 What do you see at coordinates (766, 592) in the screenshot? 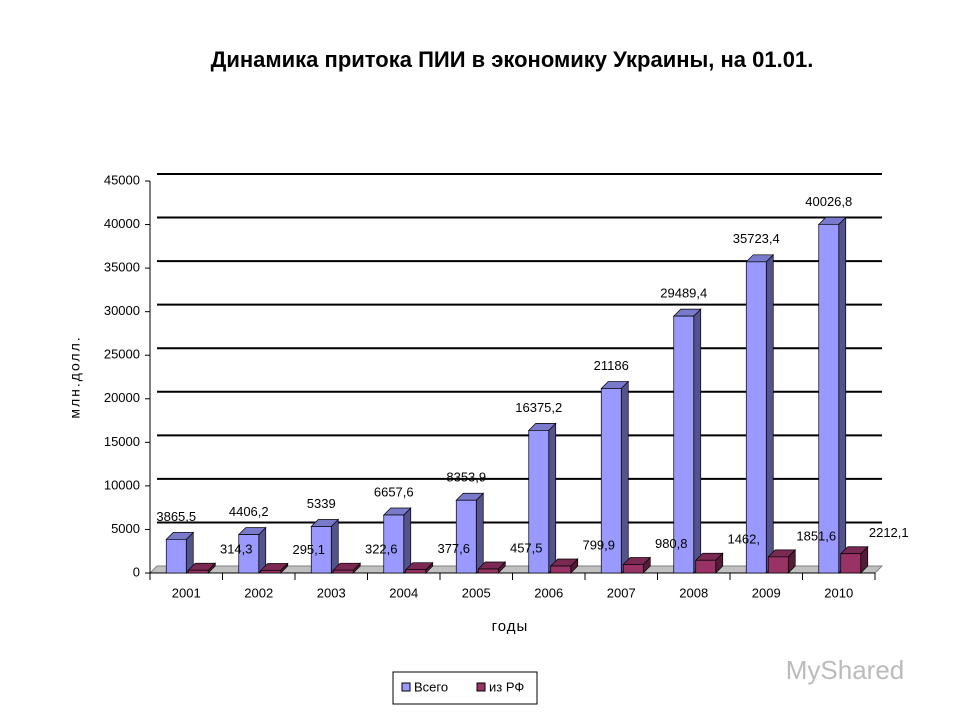
I see `x-tick-label: 2009` at bounding box center [766, 592].